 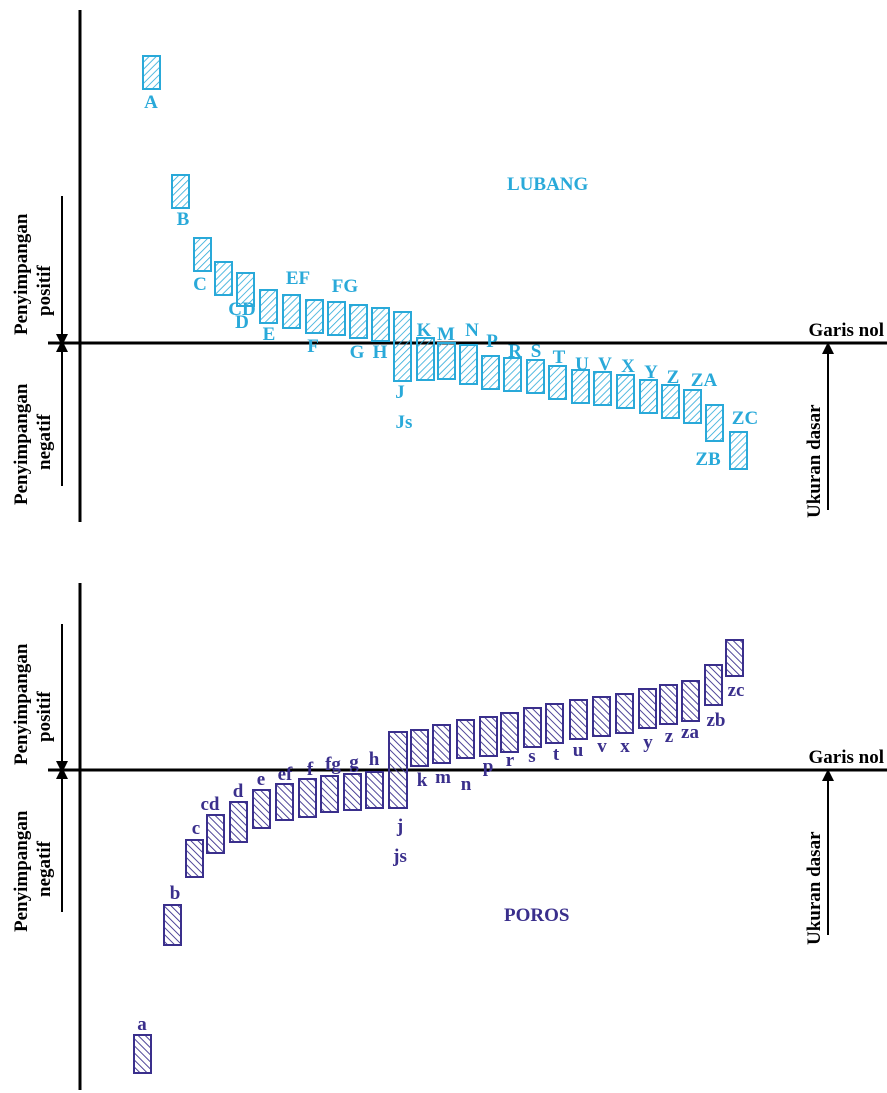 I want to click on hole-zone-label-a: A, so click(x=151, y=102).